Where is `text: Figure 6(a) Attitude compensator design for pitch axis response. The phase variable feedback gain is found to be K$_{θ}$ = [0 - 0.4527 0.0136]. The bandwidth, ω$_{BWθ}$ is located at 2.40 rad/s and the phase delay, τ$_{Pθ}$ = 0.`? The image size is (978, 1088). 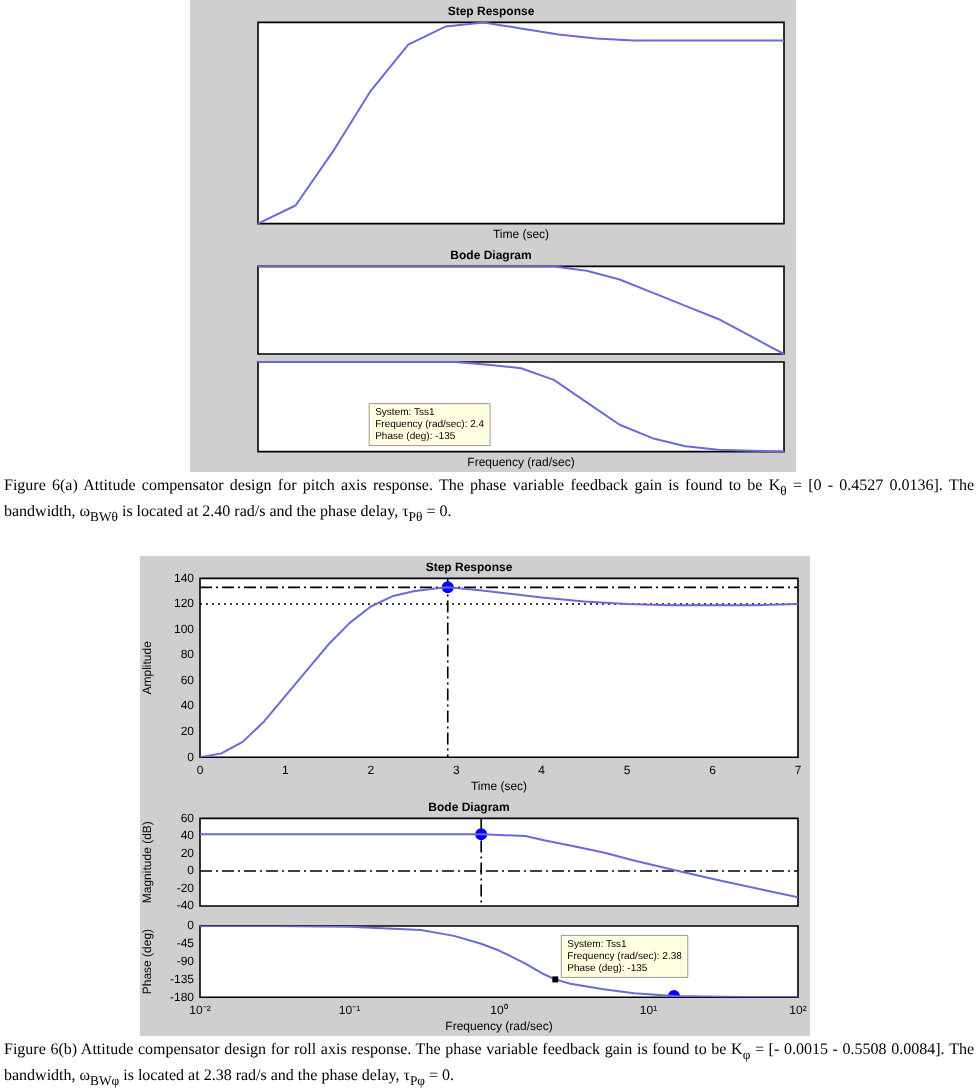
text: Figure 6(a) Attitude compensator design for pitch axis response. The phase variable feedback gain is found to be K$_{θ}$ = [0 - 0.4527 0.0136]. The bandwidth, ω$_{BWθ}$ is located at 2.40 rad/s and the phase delay, τ$_{Pθ}$ = 0. is located at coordinates (489, 500).